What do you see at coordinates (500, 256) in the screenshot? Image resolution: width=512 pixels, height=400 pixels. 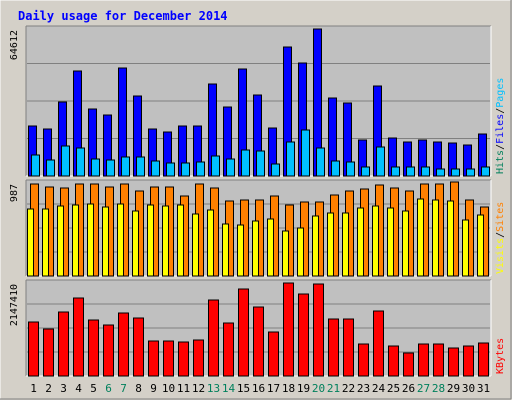 I see `legend-entry: Visits` at bounding box center [500, 256].